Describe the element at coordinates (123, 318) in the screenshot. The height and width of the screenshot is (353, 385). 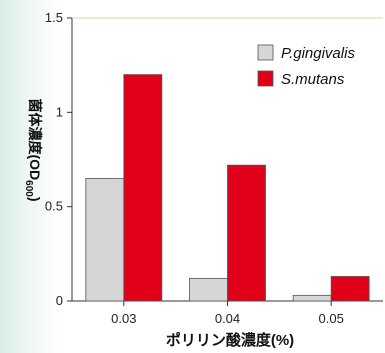
I see `x-tick-label: 0.03` at that location.